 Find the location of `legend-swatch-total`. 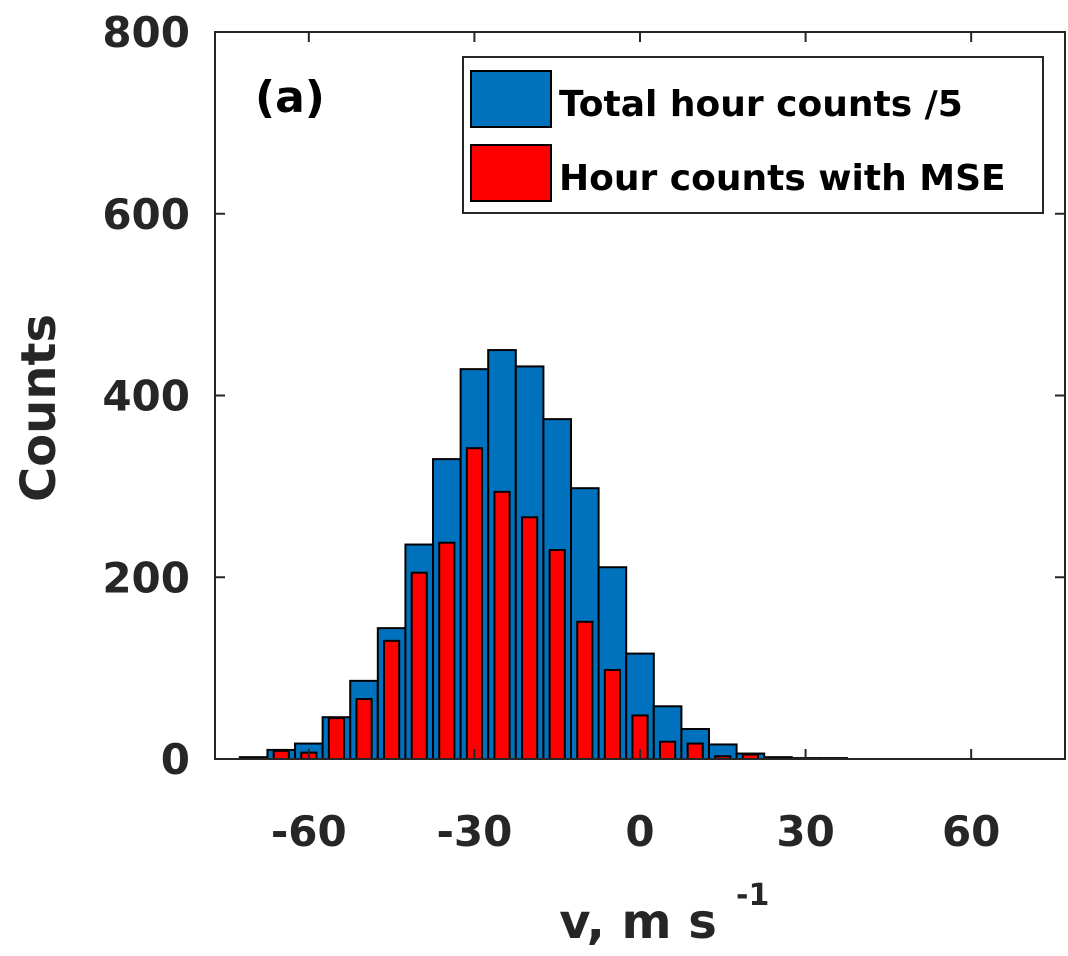

legend-swatch-total is located at coordinates (511, 99).